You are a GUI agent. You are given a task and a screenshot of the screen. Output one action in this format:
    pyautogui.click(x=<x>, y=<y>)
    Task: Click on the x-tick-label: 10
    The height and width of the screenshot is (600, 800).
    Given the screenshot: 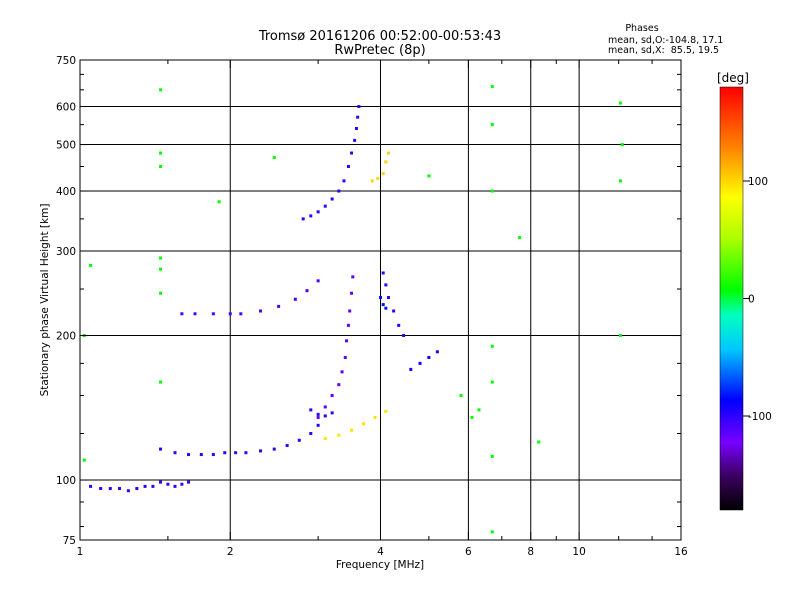 What is the action you would take?
    pyautogui.click(x=578, y=552)
    